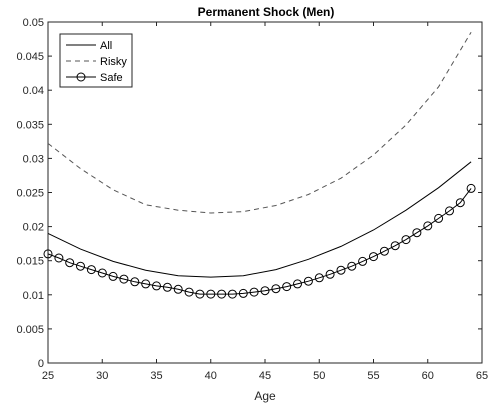 This screenshot has width=491, height=409. Describe the element at coordinates (33, 91) in the screenshot. I see `y-tick-label: 0.04` at that location.